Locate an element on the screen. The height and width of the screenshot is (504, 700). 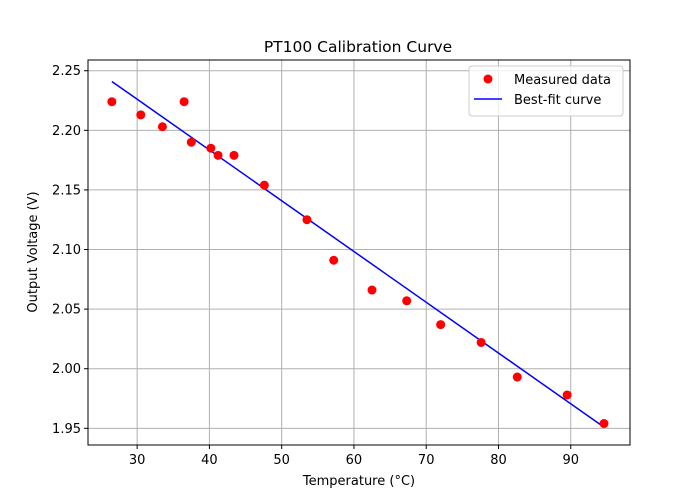
y-tick-label: 2.00 is located at coordinates (66, 369).